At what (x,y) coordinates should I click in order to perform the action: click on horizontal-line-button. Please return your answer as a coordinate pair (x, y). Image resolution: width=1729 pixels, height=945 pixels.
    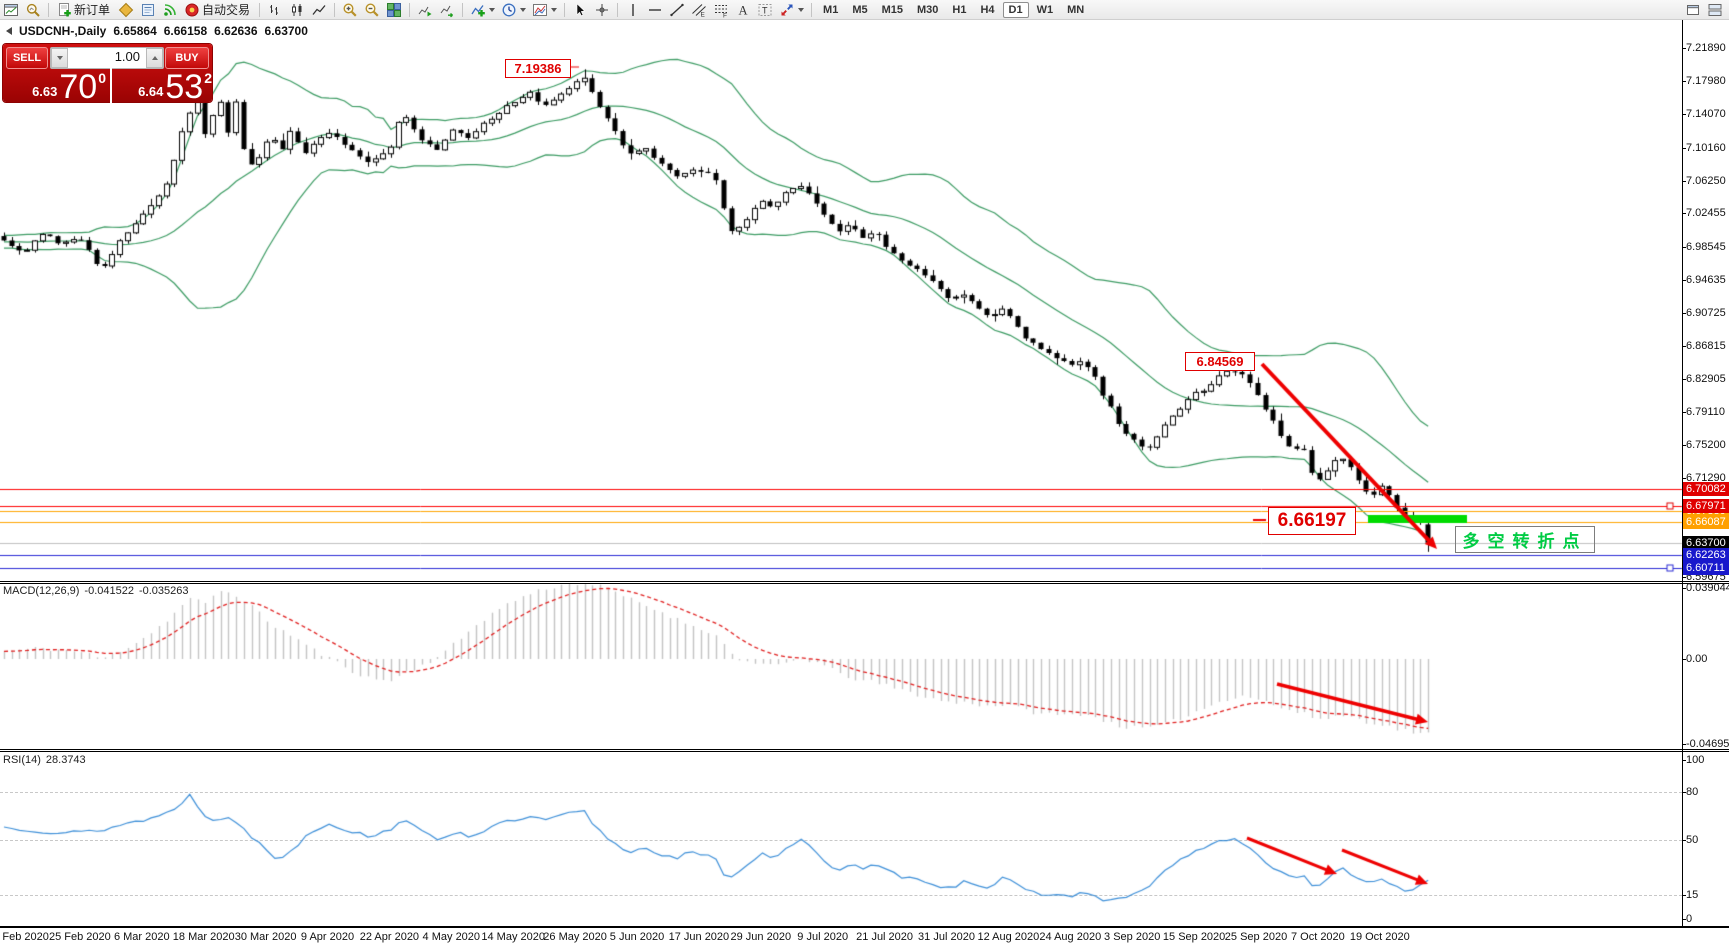
    Looking at the image, I should click on (655, 9).